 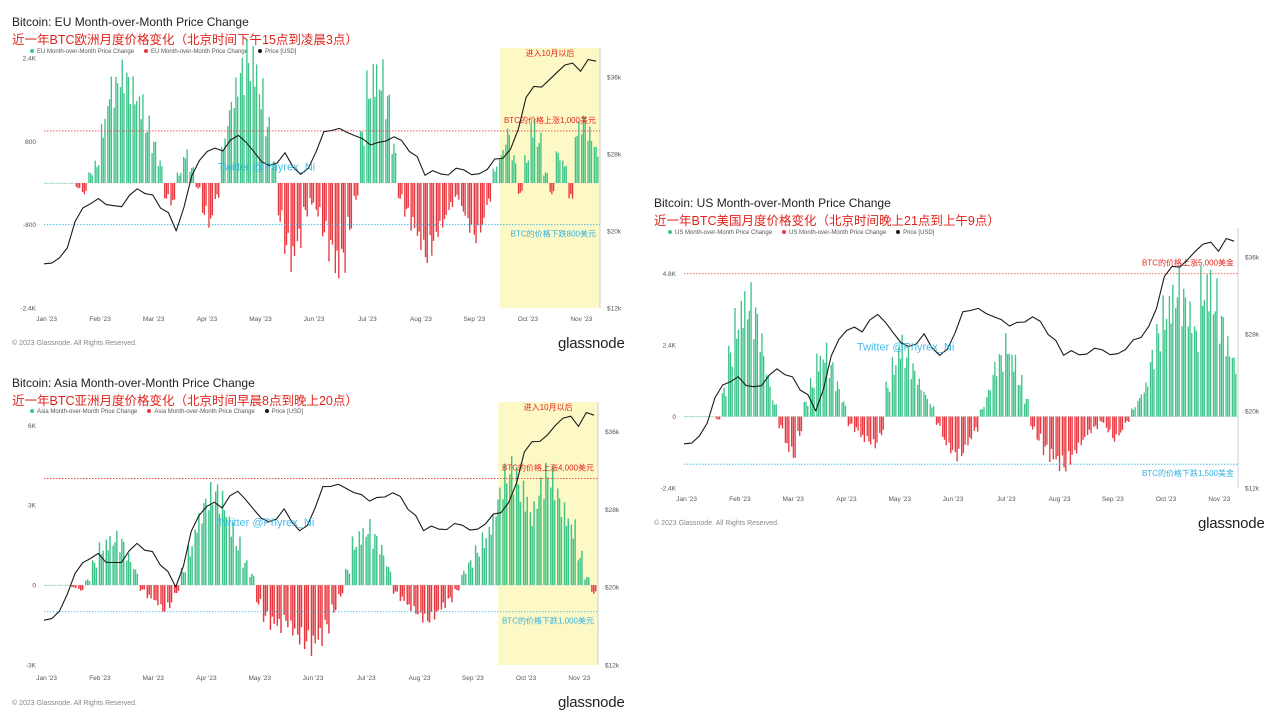 What do you see at coordinates (82, 52) in the screenshot?
I see `legend-item-green: EU Month-over-Month Price Change` at bounding box center [82, 52].